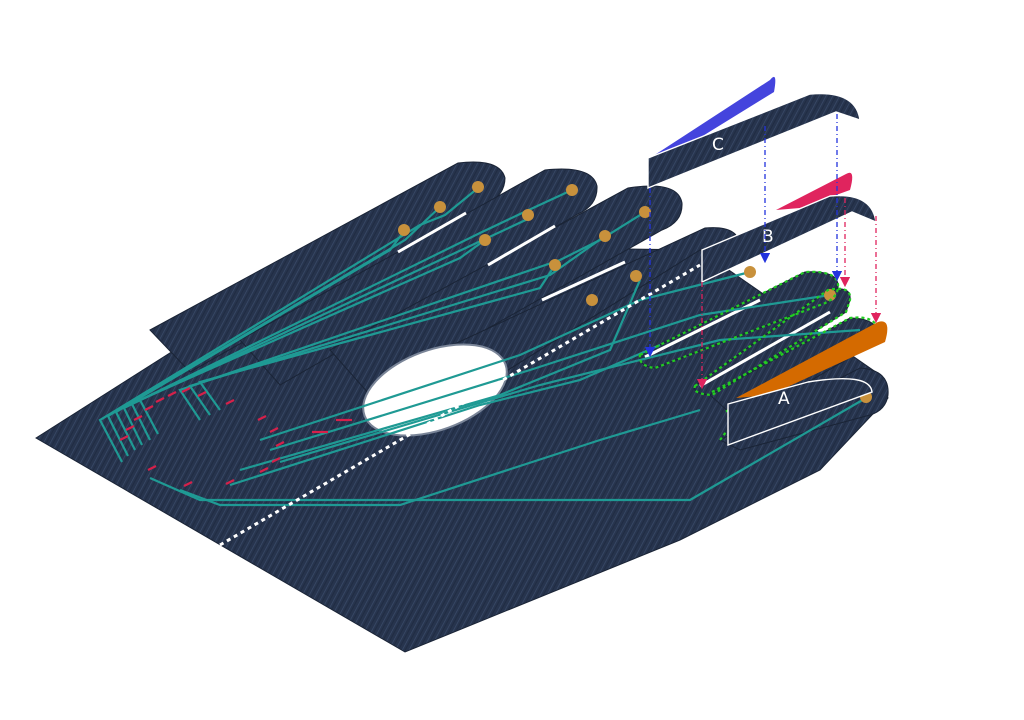  Describe the element at coordinates (435, 390) in the screenshot. I see `thumb-hole` at that location.